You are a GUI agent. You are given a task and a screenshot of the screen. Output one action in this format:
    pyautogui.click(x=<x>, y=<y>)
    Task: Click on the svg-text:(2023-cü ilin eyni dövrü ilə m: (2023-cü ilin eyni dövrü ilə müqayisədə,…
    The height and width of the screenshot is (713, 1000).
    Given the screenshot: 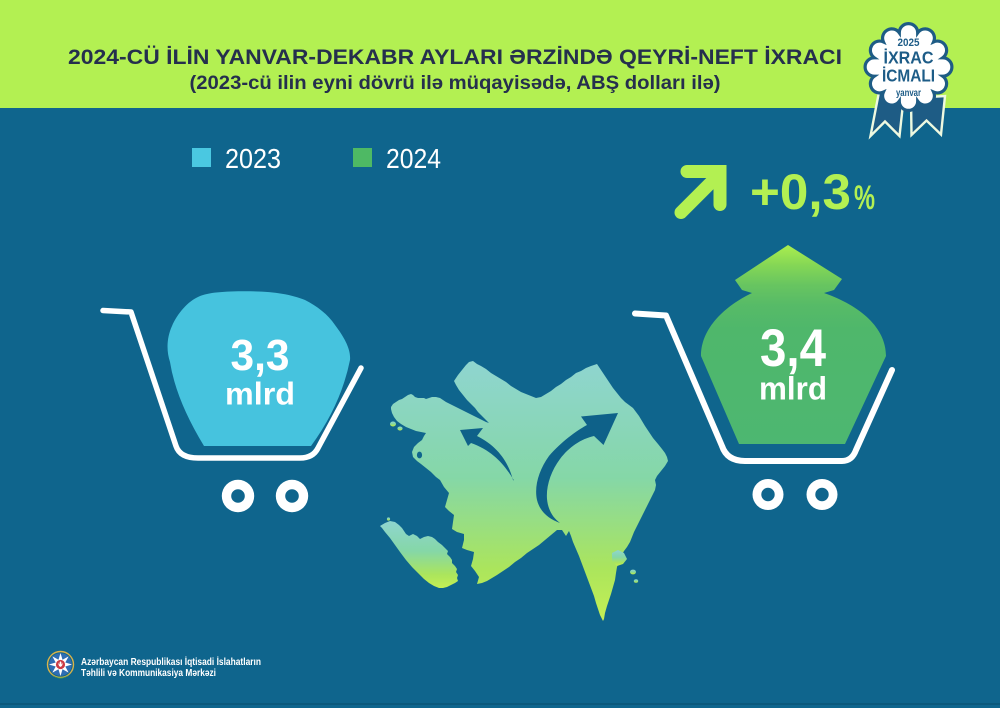 What is the action you would take?
    pyautogui.click(x=455, y=83)
    